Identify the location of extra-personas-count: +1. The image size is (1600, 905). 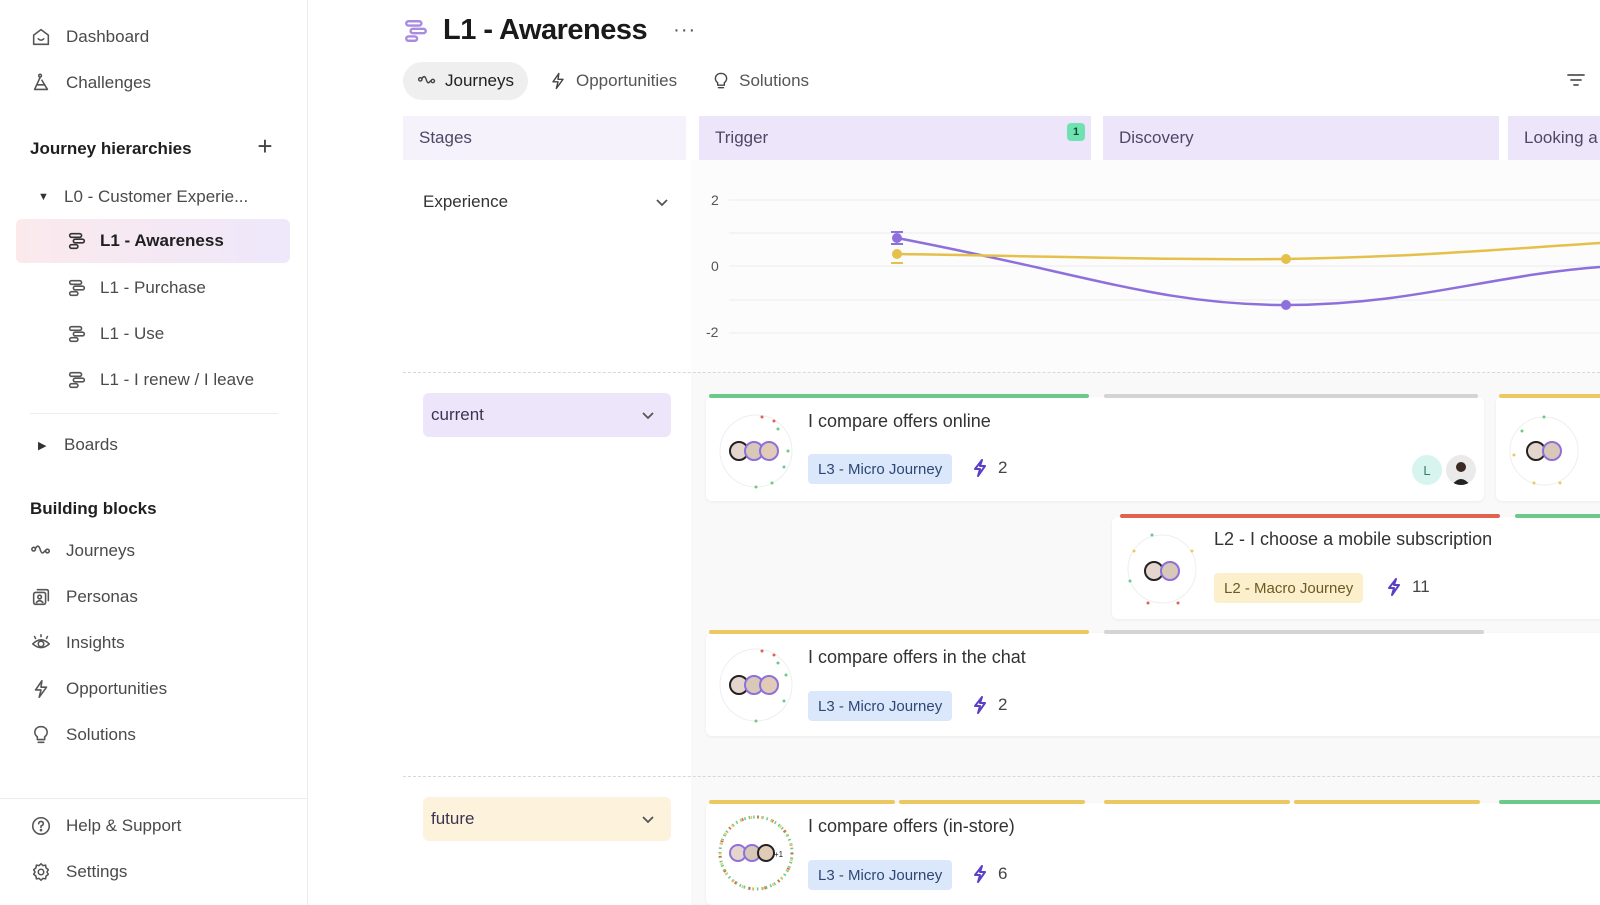
(779, 854).